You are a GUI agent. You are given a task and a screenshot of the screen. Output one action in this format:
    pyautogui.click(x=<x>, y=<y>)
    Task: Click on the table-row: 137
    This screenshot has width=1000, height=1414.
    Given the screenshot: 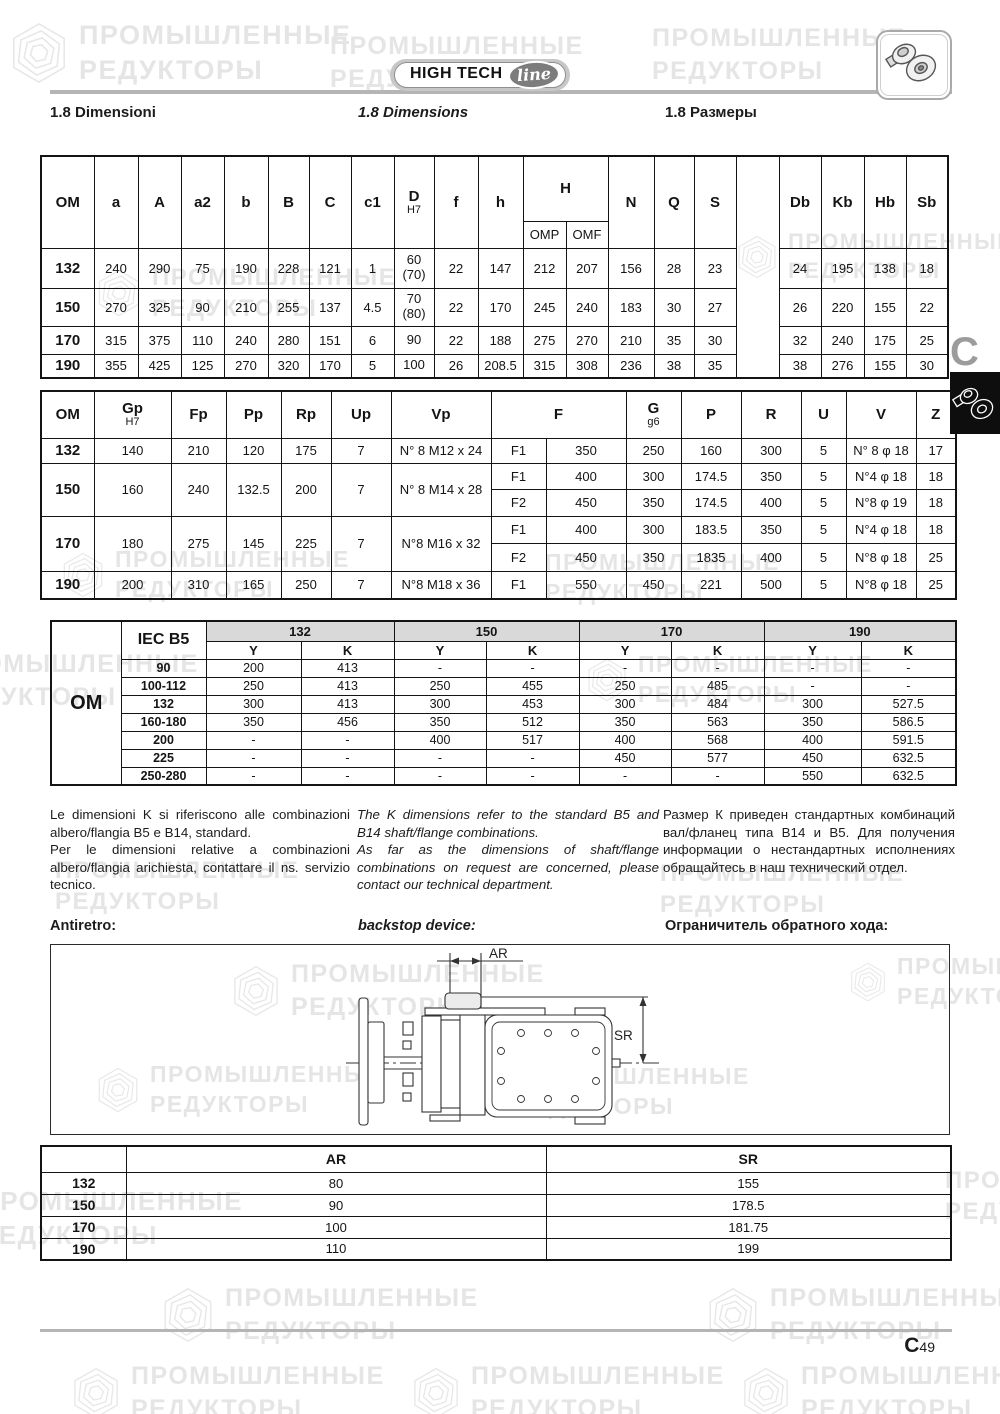 What is the action you would take?
    pyautogui.click(x=330, y=307)
    